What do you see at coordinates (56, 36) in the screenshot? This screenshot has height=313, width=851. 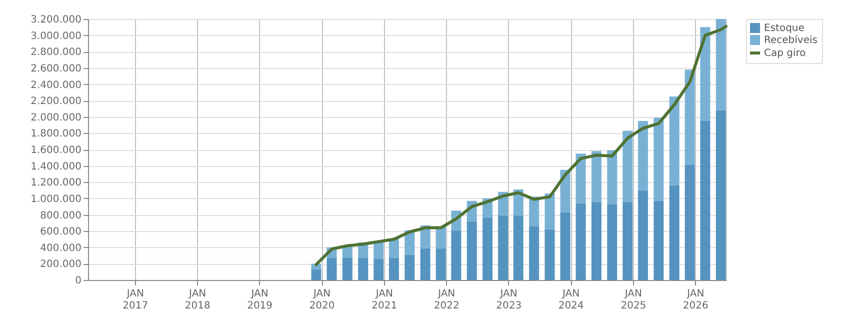 I see `y-tick-label: 3.000.000` at bounding box center [56, 36].